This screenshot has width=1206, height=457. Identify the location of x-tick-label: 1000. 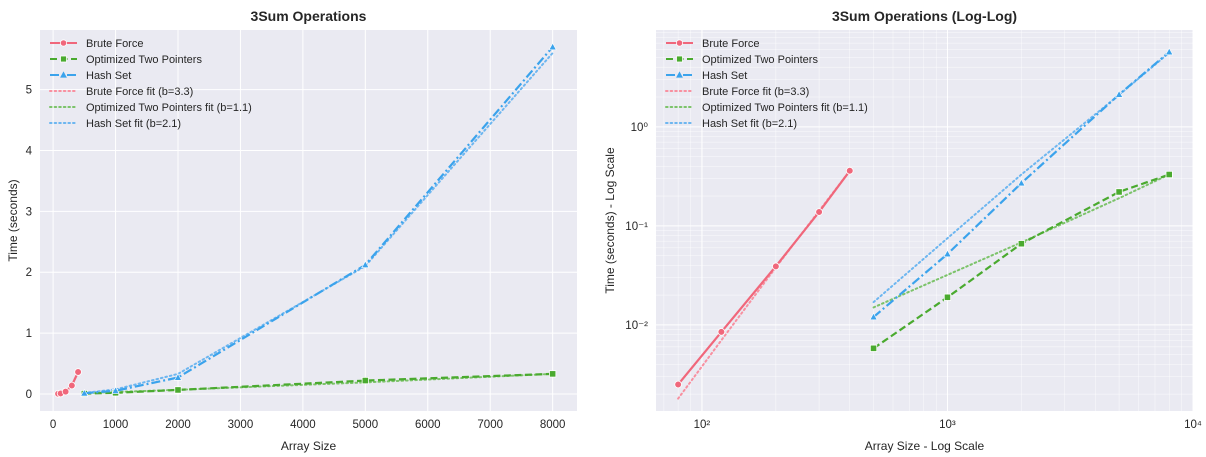
(116, 425).